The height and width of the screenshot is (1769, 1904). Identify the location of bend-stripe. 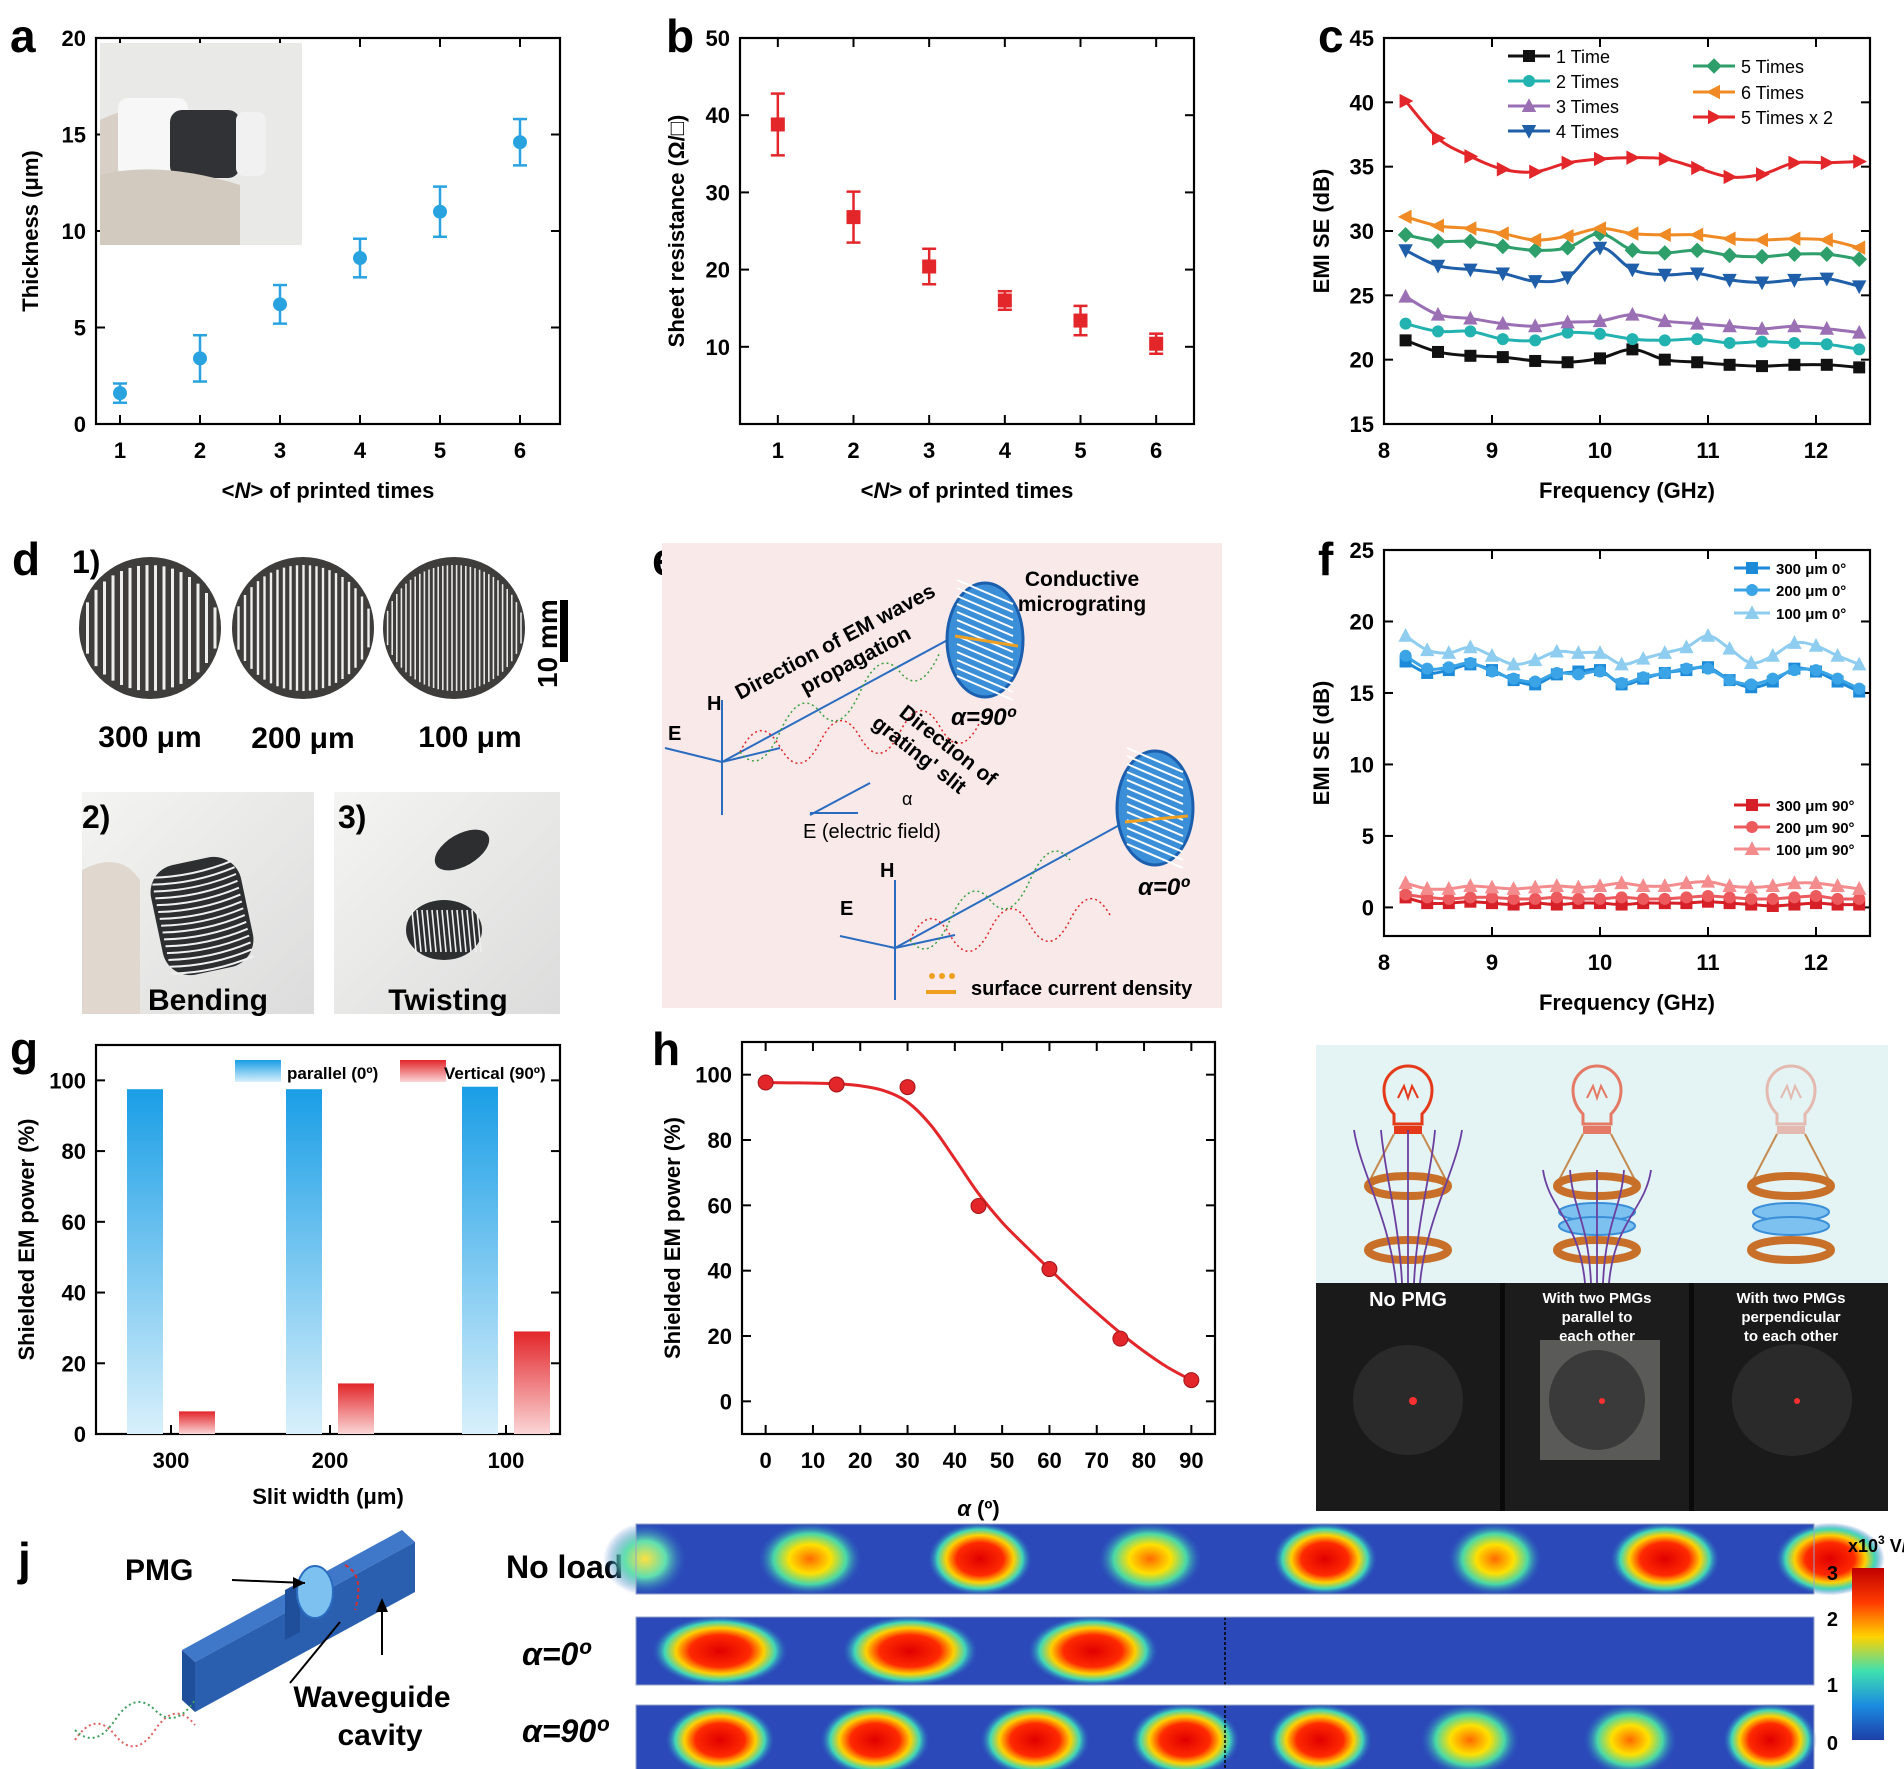
(199, 903).